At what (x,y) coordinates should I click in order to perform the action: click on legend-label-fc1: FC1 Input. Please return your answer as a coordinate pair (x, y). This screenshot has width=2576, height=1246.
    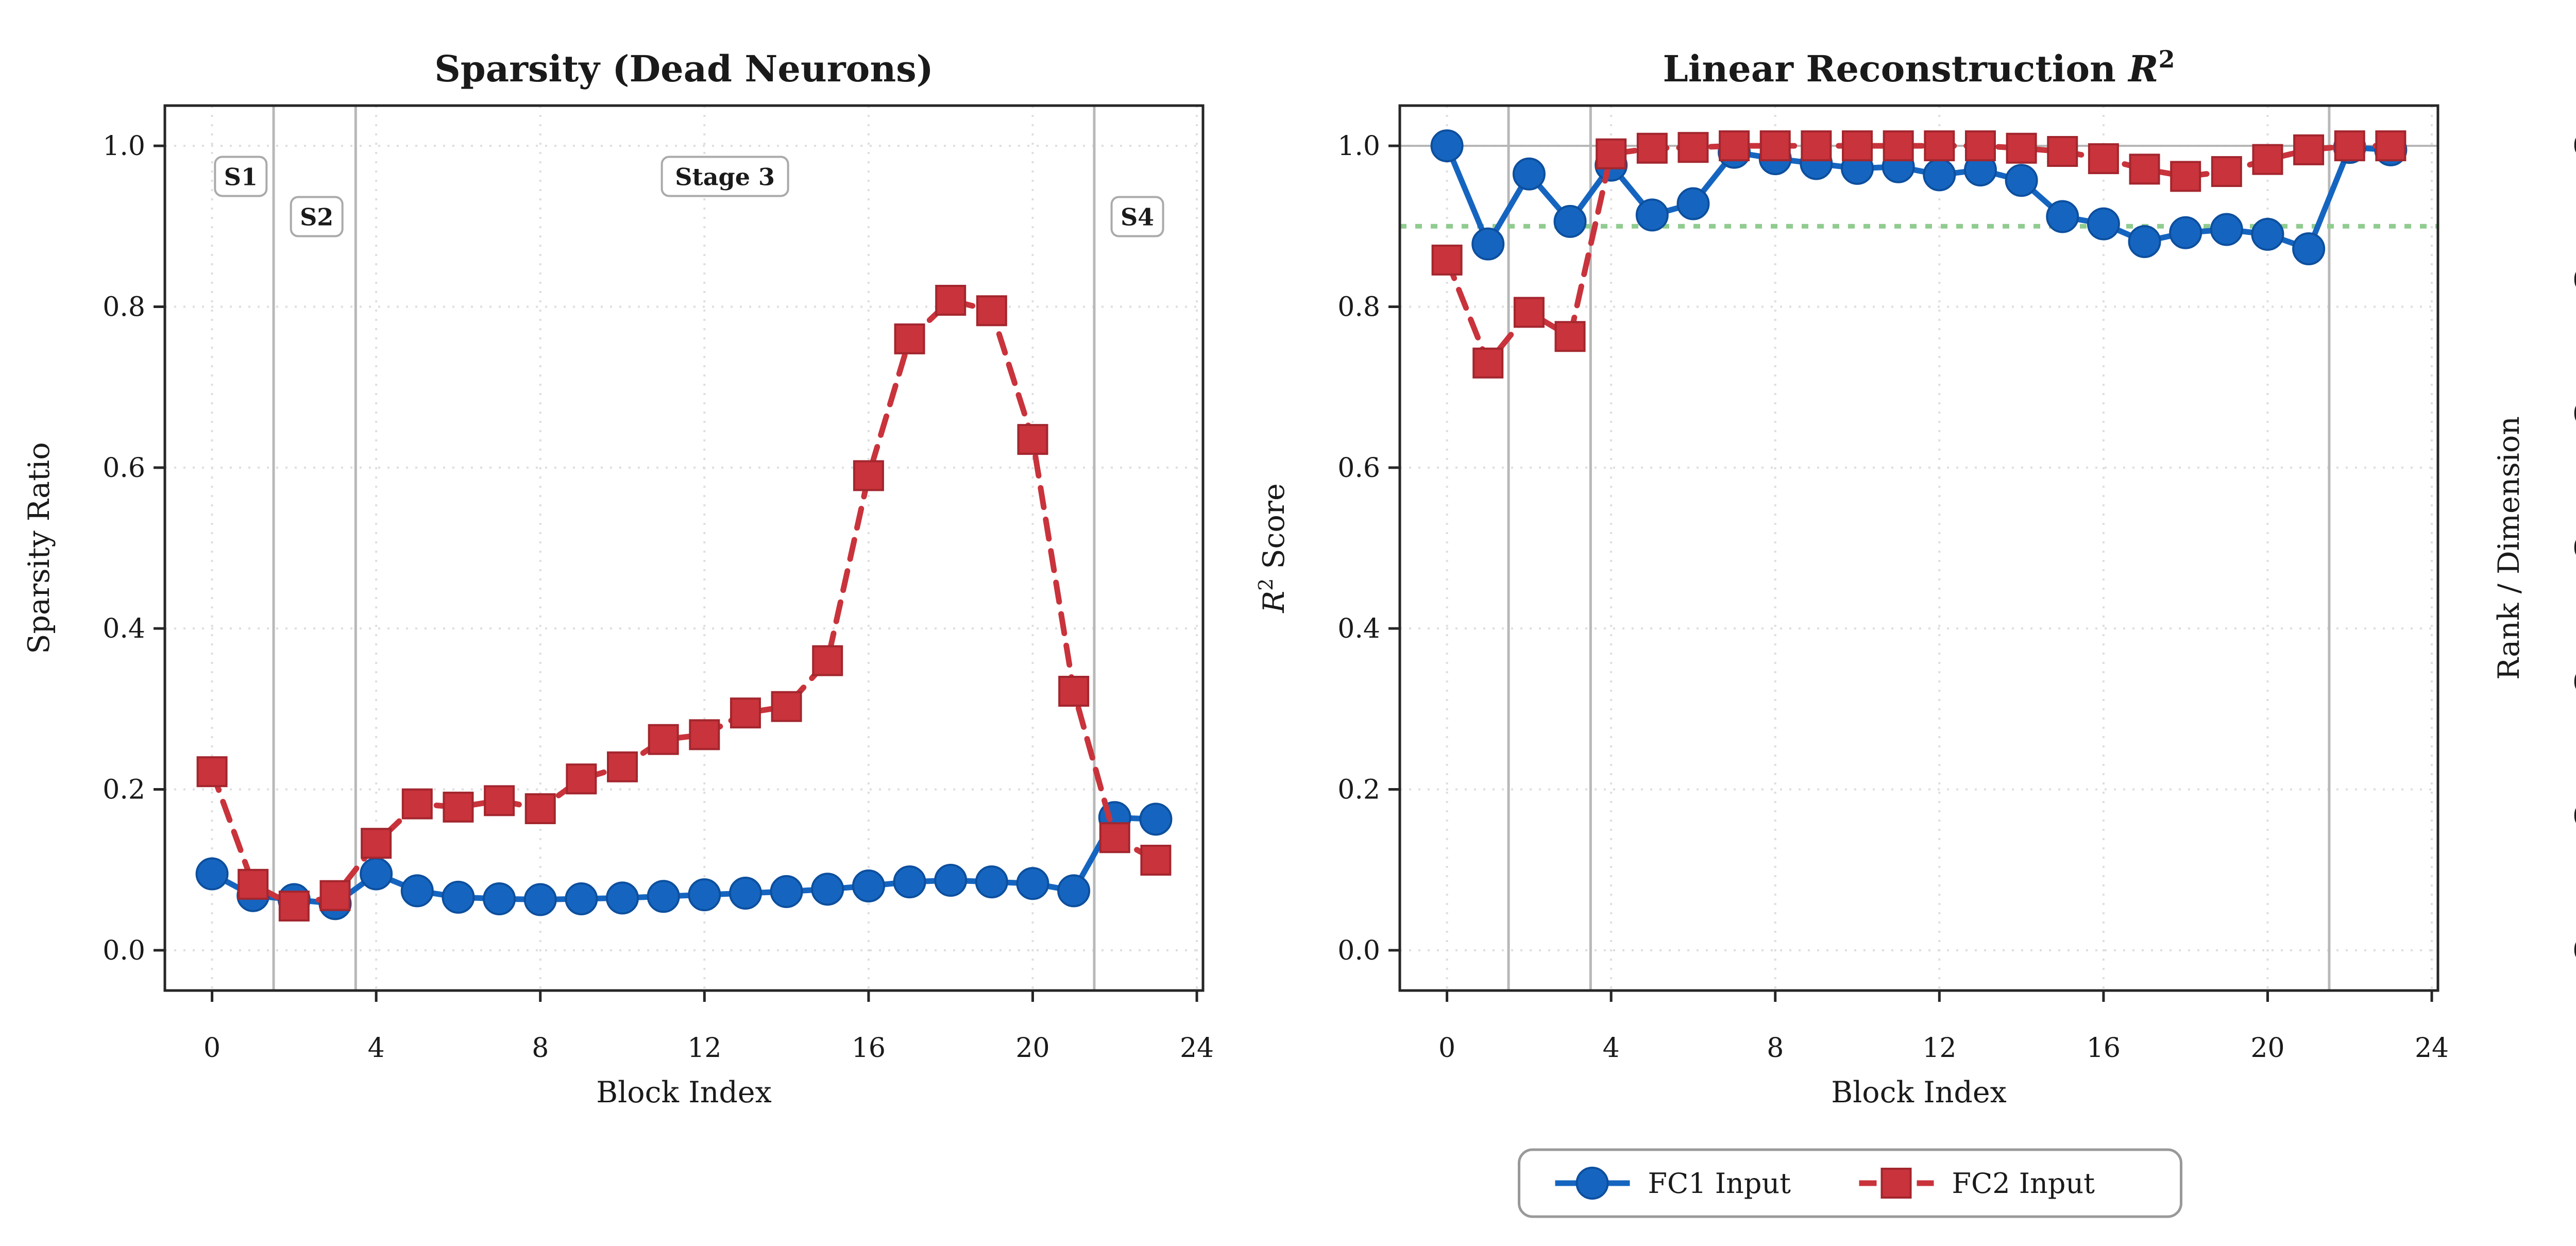
    Looking at the image, I should click on (1719, 1183).